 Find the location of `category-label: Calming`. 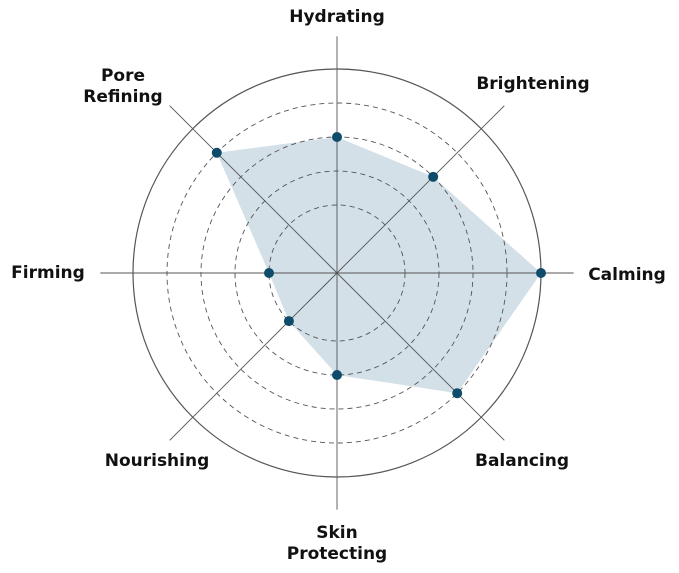

category-label: Calming is located at coordinates (627, 275).